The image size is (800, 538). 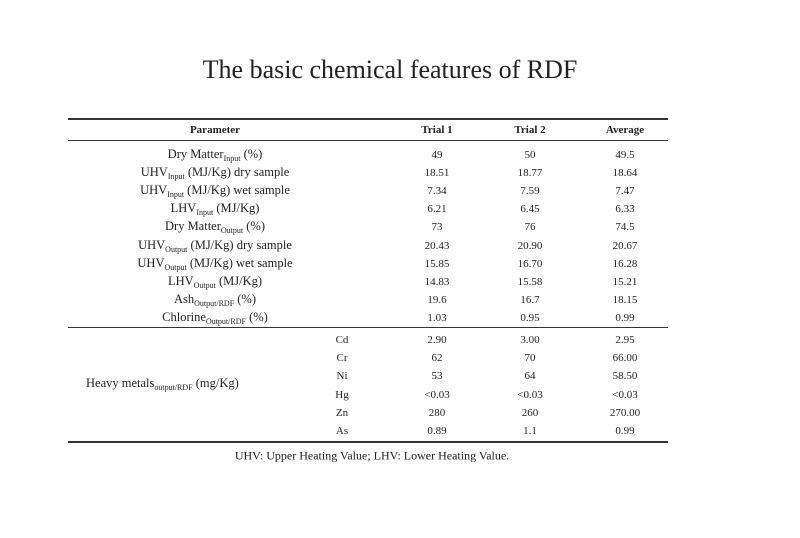 I want to click on element-label: As, so click(x=342, y=431).